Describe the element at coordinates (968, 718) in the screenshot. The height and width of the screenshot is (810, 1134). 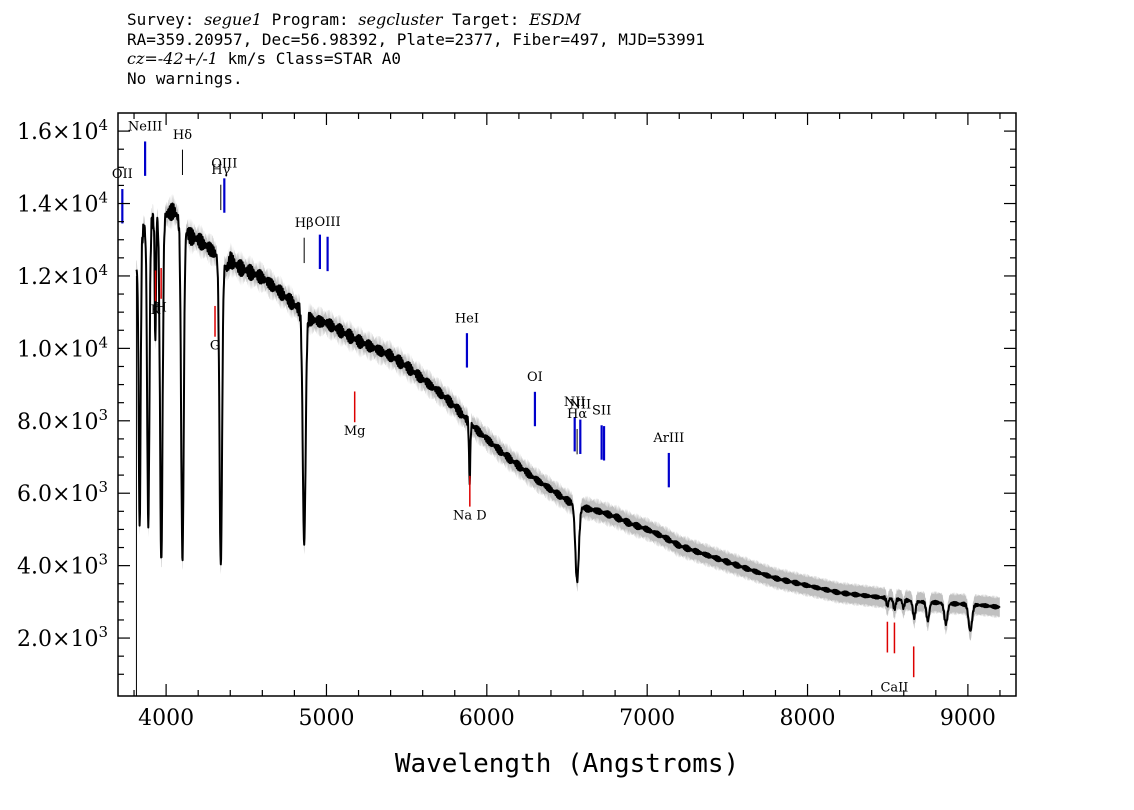
I see `x-tick-label: 9000` at that location.